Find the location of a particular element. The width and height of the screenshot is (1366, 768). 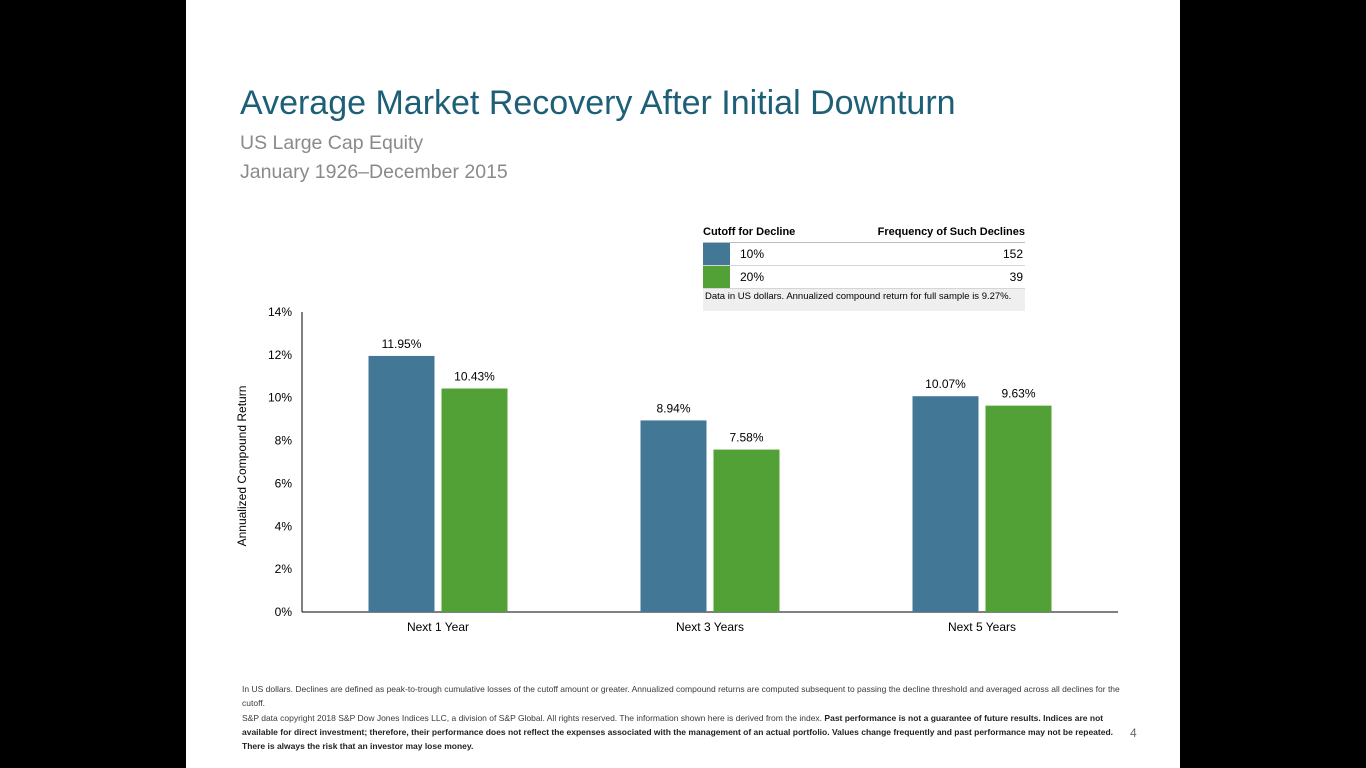

y-tick-label: 8% is located at coordinates (284, 441).